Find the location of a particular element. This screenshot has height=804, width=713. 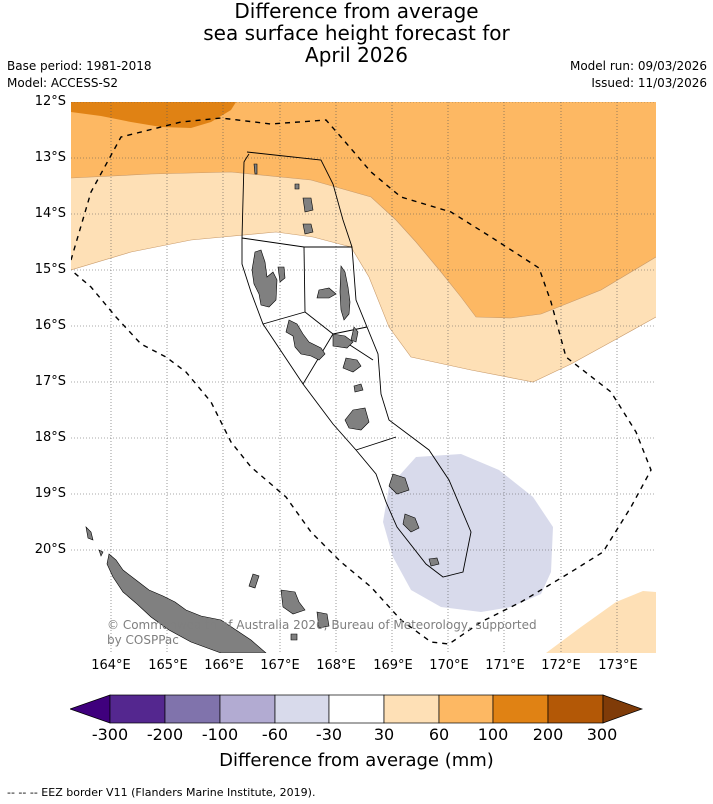

island-small-nw is located at coordinates (89, 533).